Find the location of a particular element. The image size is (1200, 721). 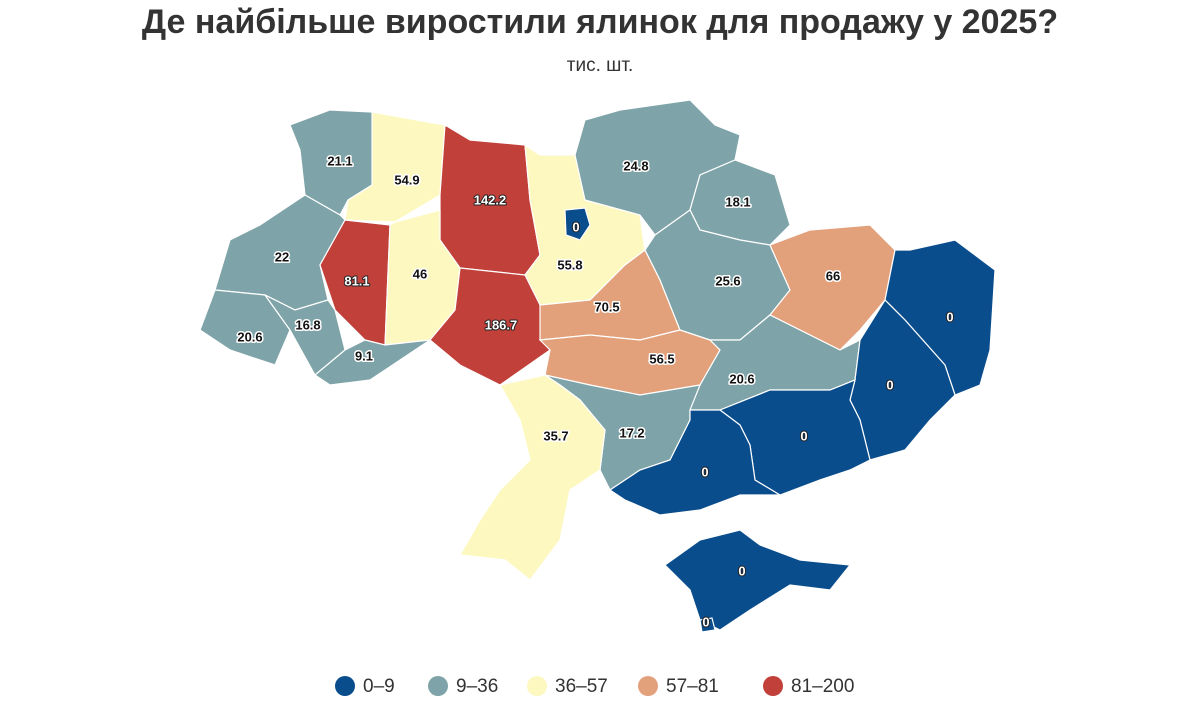

legend-label: 0–9 is located at coordinates (379, 686).